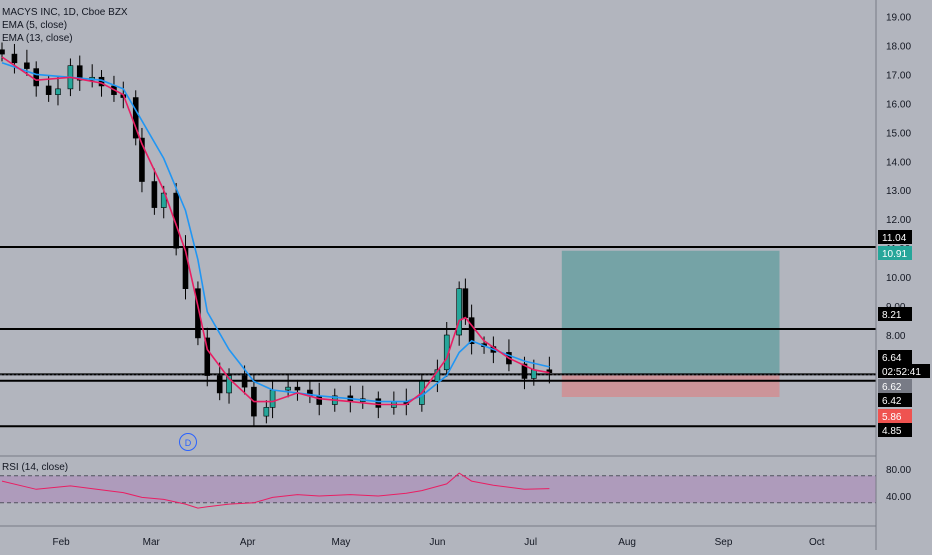 The width and height of the screenshot is (932, 555). What do you see at coordinates (35, 467) in the screenshot?
I see `rsi-legend: RSI (14, close)` at bounding box center [35, 467].